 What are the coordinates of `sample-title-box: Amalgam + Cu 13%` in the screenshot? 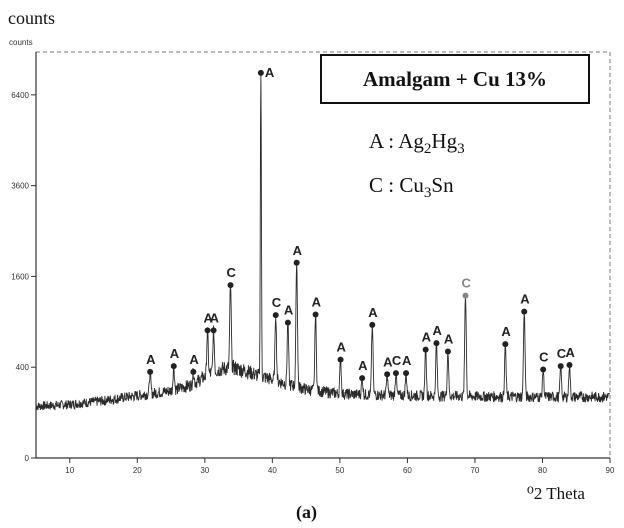 It's located at (455, 79).